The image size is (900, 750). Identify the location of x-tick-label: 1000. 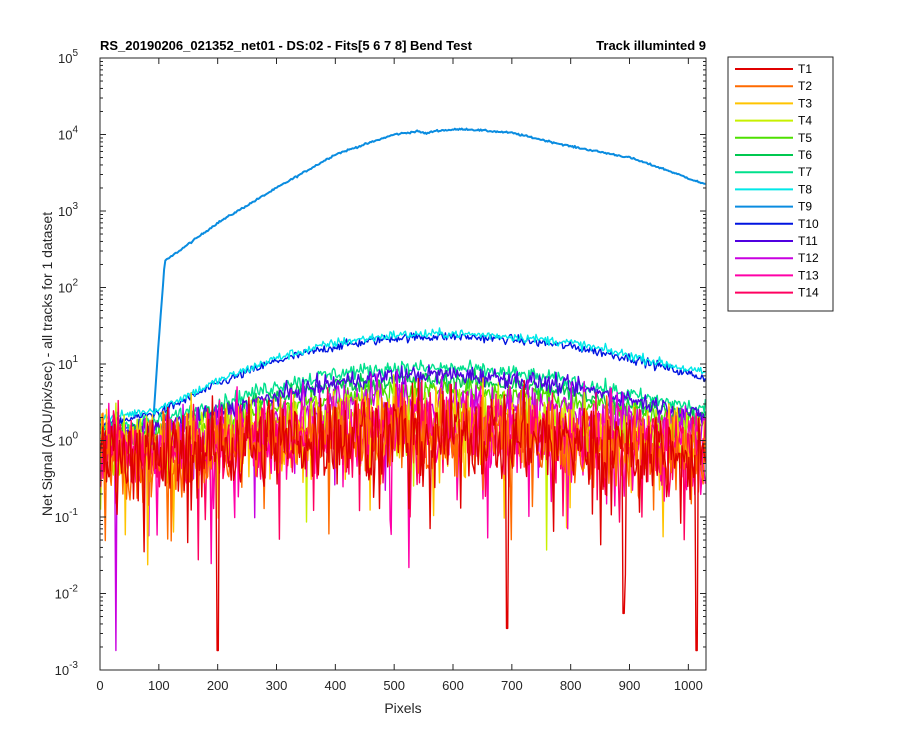
(688, 685).